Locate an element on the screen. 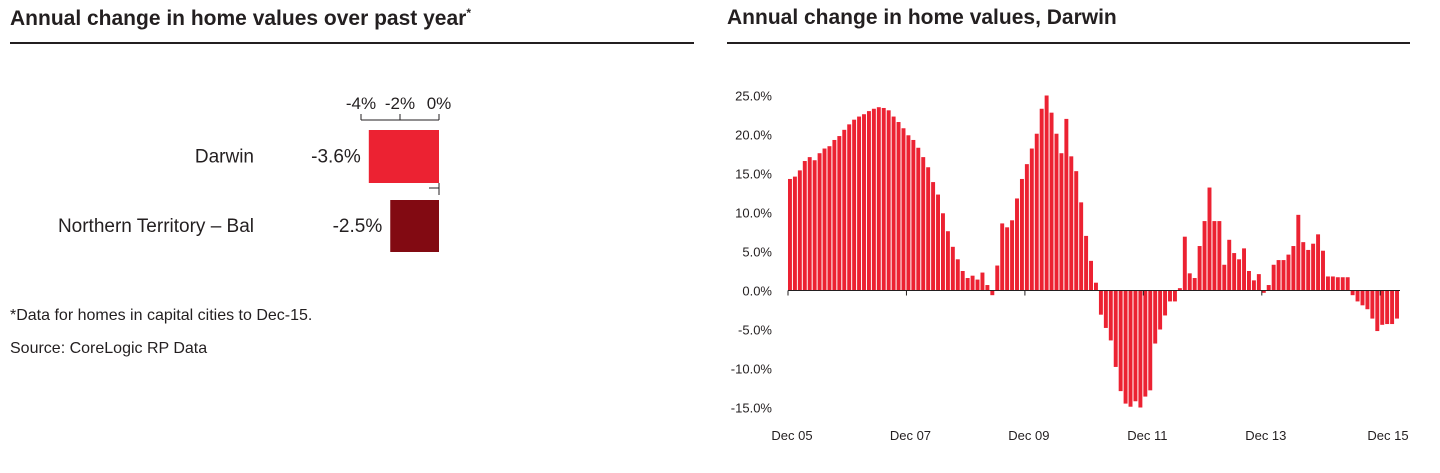 This screenshot has height=473, width=1440. right-y-tick-label: 0.0% is located at coordinates (757, 291).